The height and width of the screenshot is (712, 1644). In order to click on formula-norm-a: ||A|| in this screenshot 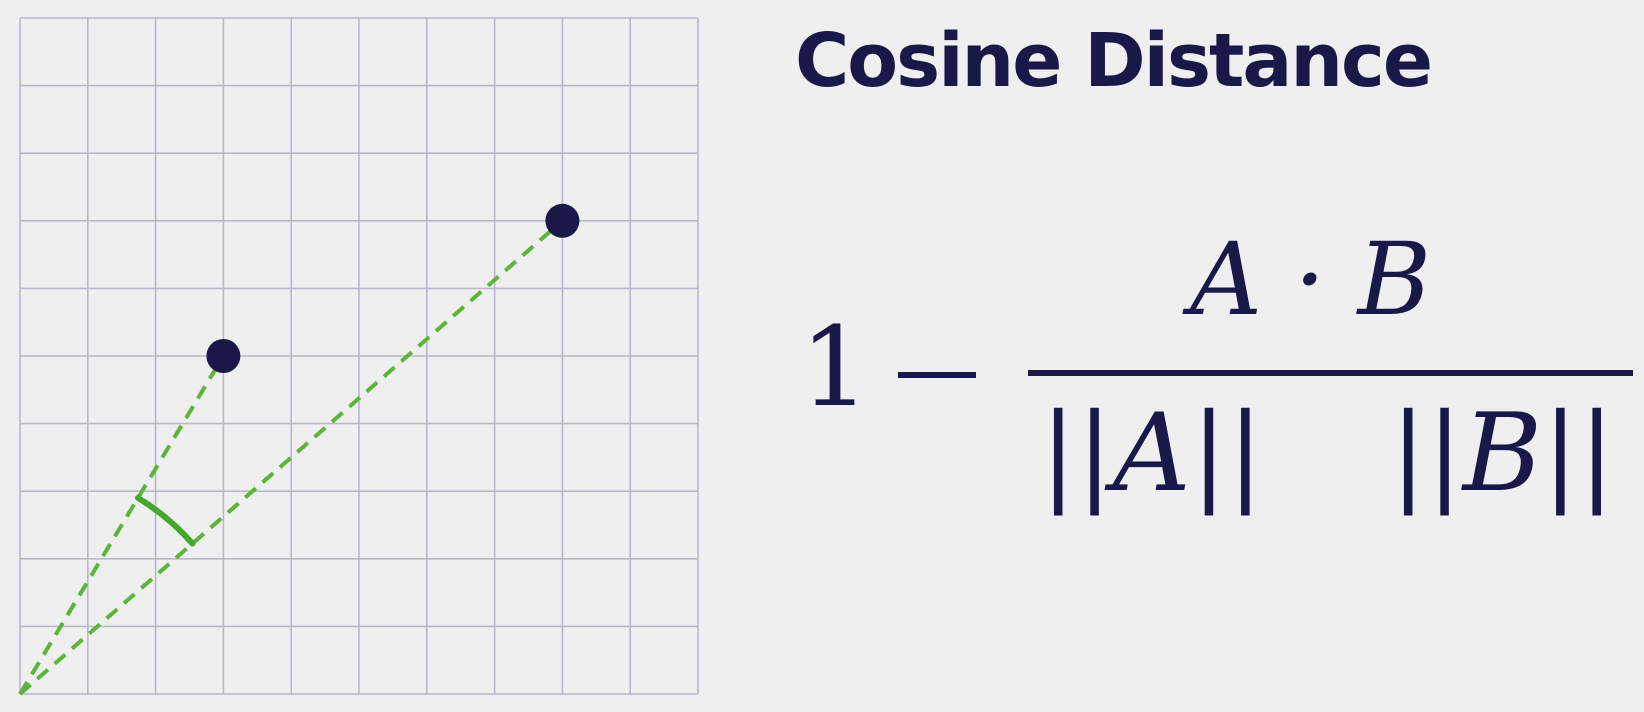, I will do `click(1152, 453)`.